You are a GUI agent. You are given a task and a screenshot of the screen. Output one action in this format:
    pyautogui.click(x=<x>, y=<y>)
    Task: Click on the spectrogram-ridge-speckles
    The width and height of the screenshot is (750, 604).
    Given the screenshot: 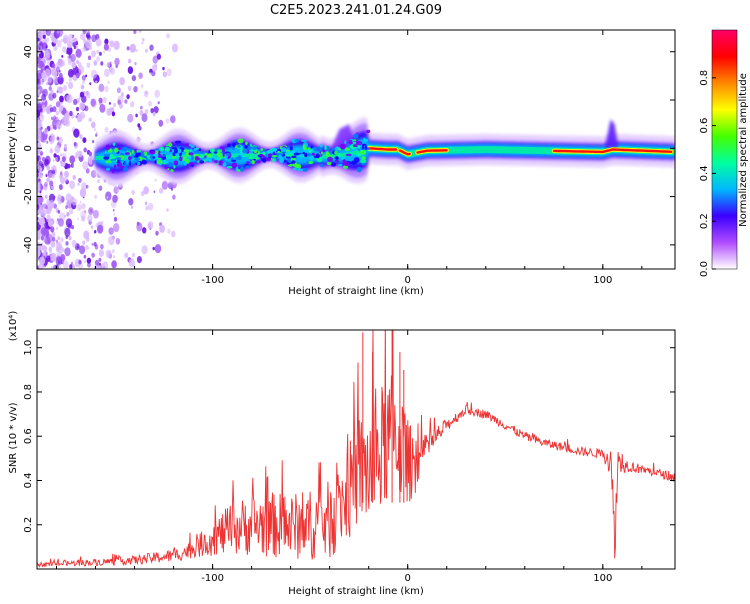 What is the action you would take?
    pyautogui.click(x=237, y=151)
    